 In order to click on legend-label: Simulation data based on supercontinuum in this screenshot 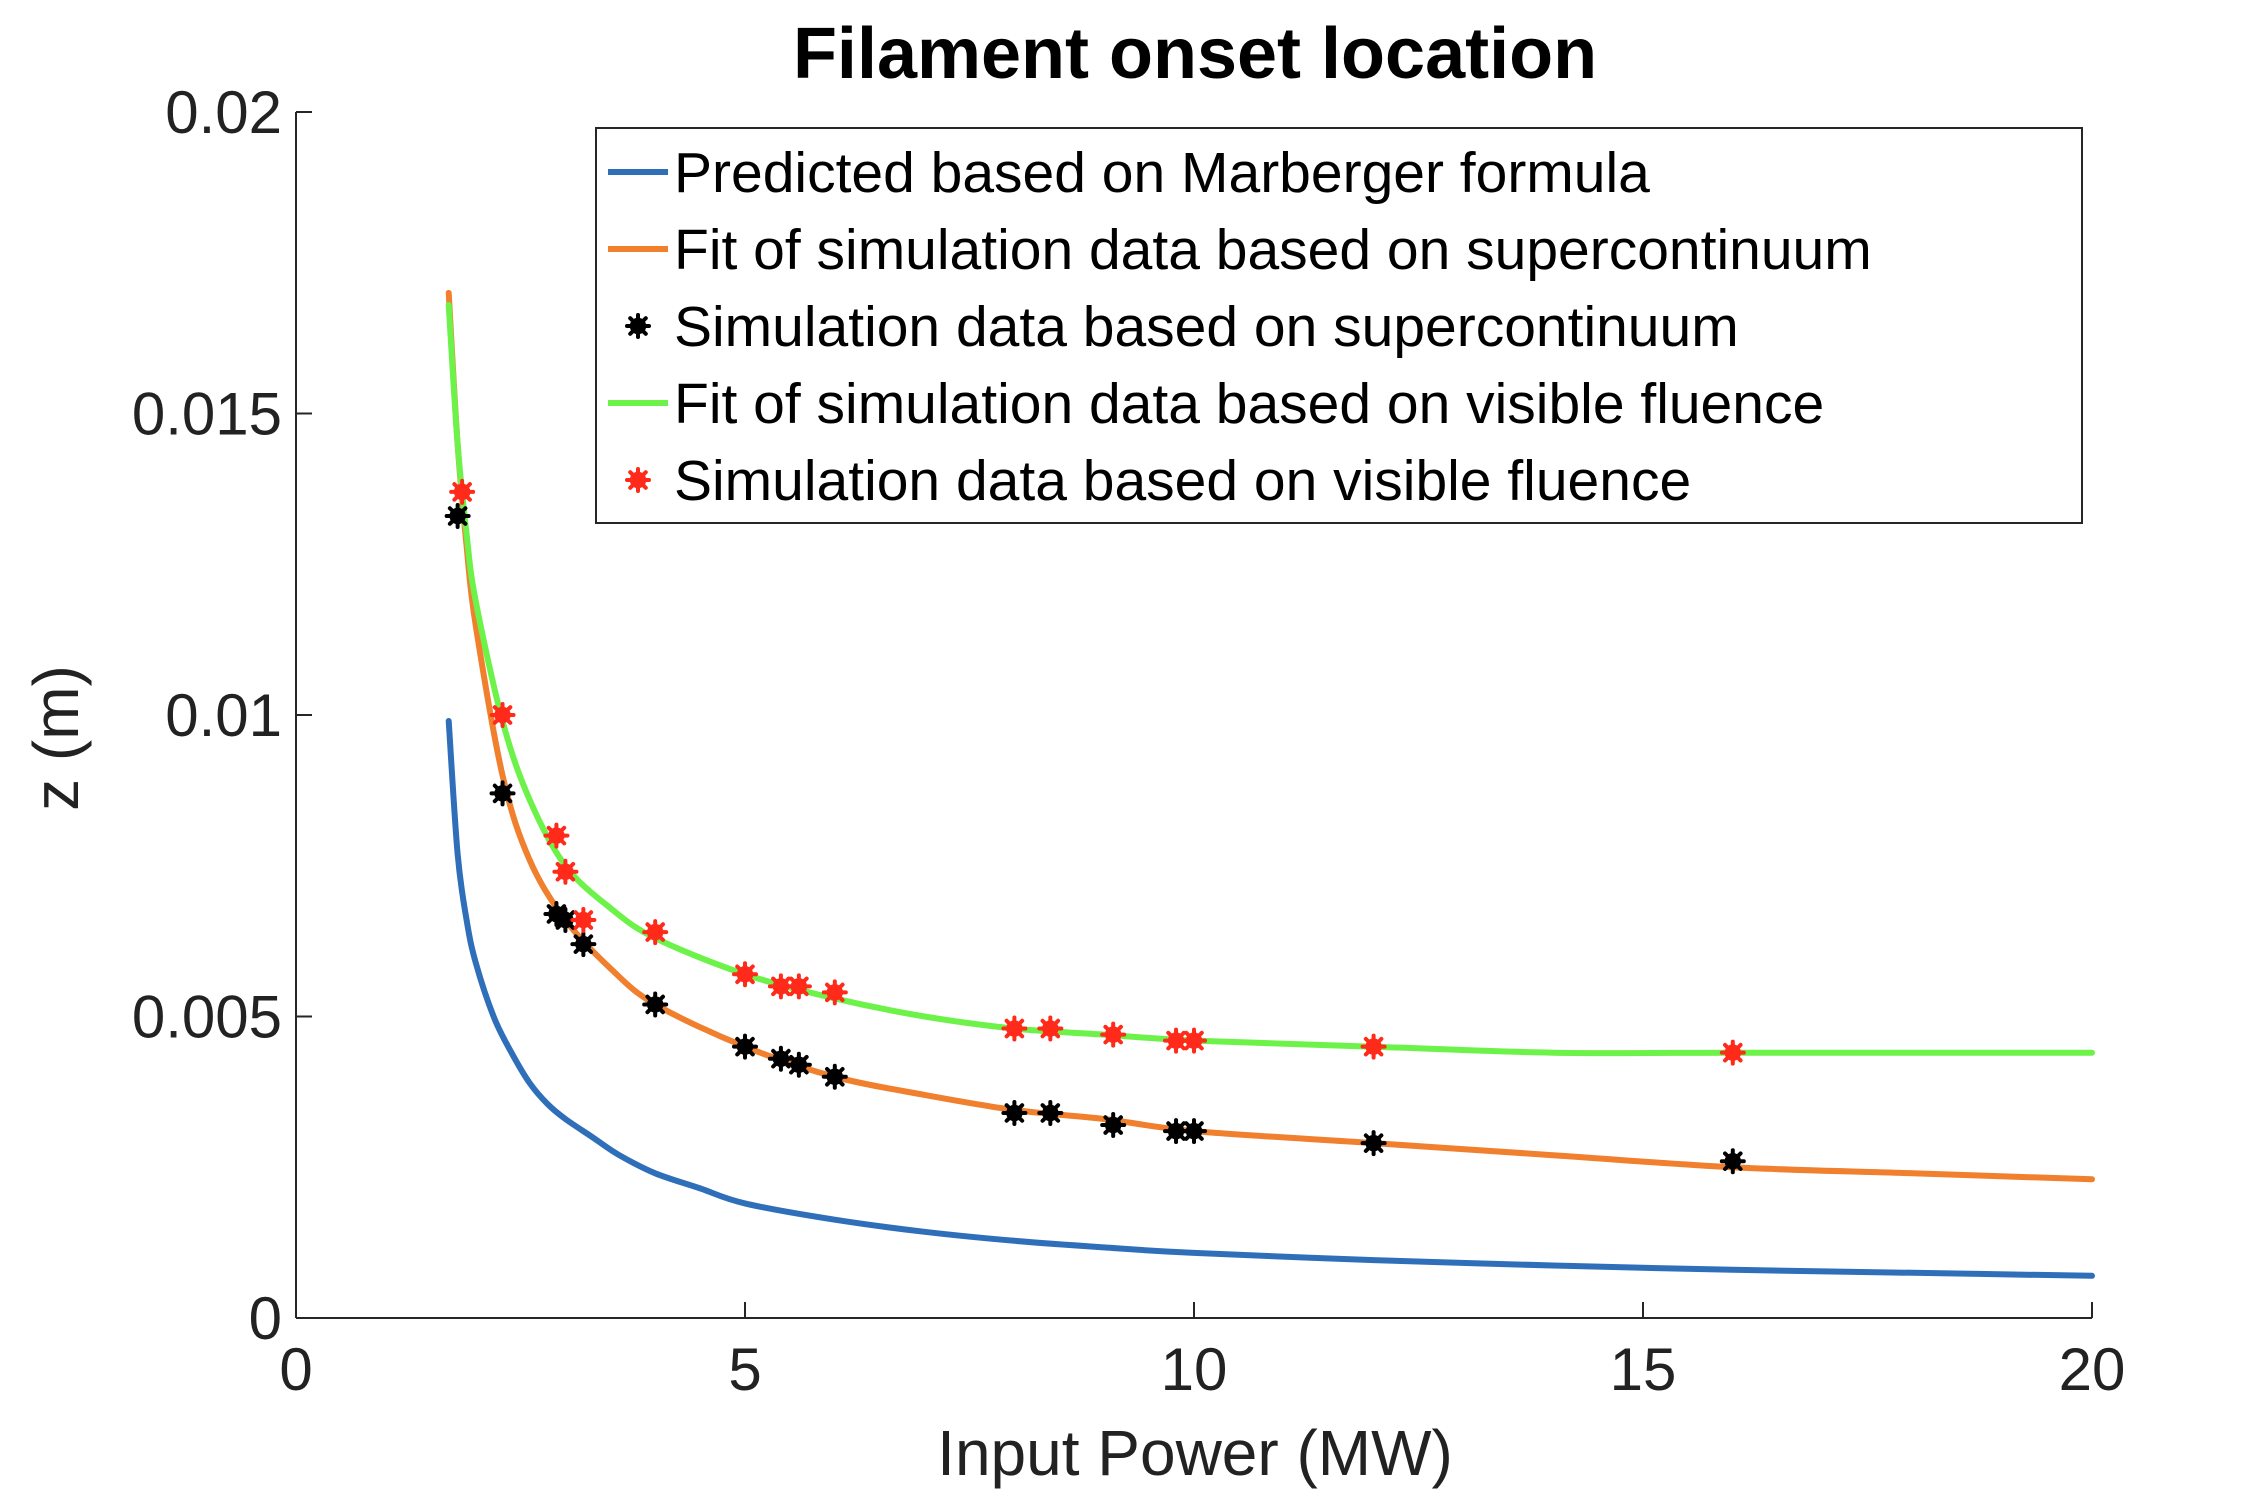, I will do `click(1206, 327)`.